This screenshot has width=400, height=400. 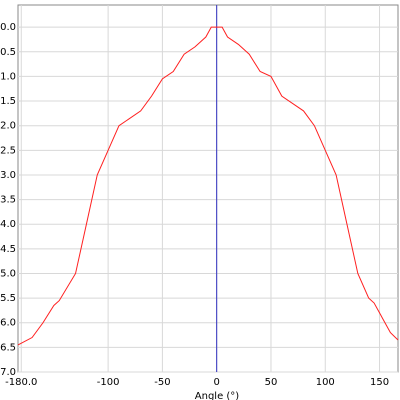 What do you see at coordinates (21, 382) in the screenshot?
I see `x-tick-label: -180.0` at bounding box center [21, 382].